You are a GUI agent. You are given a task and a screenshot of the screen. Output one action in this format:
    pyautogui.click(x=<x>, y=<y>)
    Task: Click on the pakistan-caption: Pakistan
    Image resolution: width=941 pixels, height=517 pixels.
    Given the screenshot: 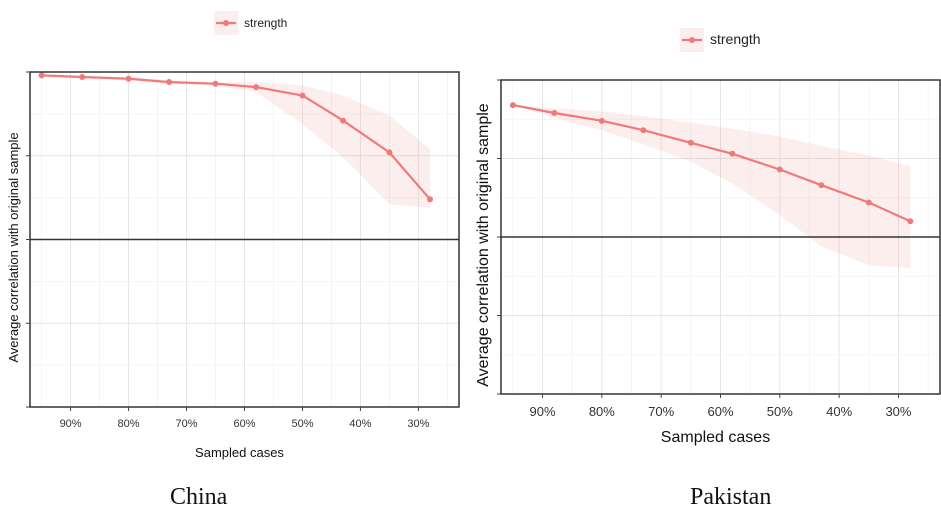 What is the action you would take?
    pyautogui.click(x=731, y=497)
    